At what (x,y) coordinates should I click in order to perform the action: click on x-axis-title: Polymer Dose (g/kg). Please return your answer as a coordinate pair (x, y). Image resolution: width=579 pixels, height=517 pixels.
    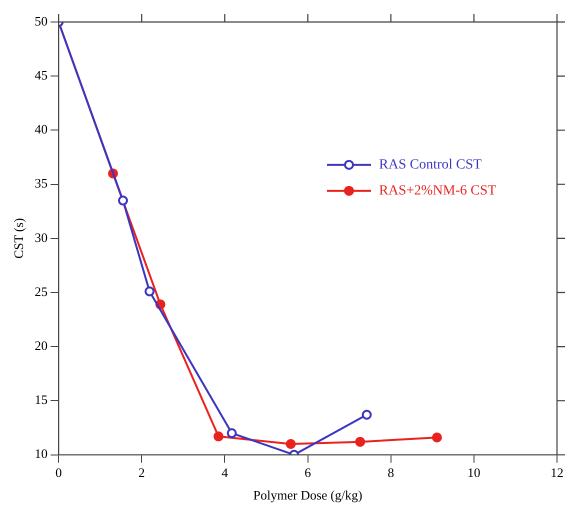
    Looking at the image, I should click on (307, 495).